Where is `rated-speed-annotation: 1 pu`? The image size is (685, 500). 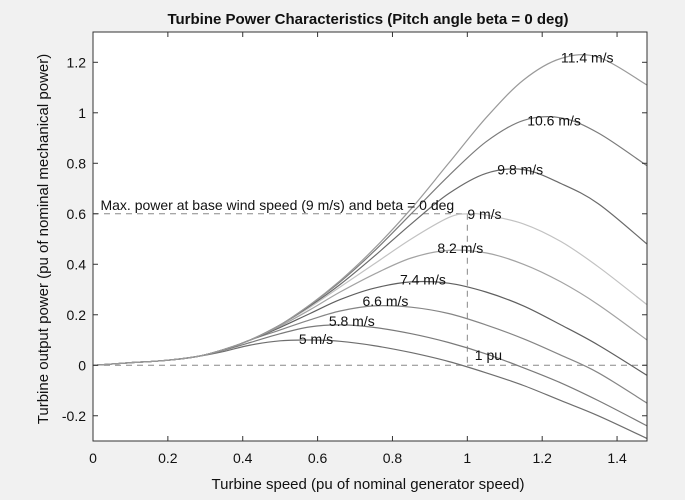
rated-speed-annotation: 1 pu is located at coordinates (488, 355).